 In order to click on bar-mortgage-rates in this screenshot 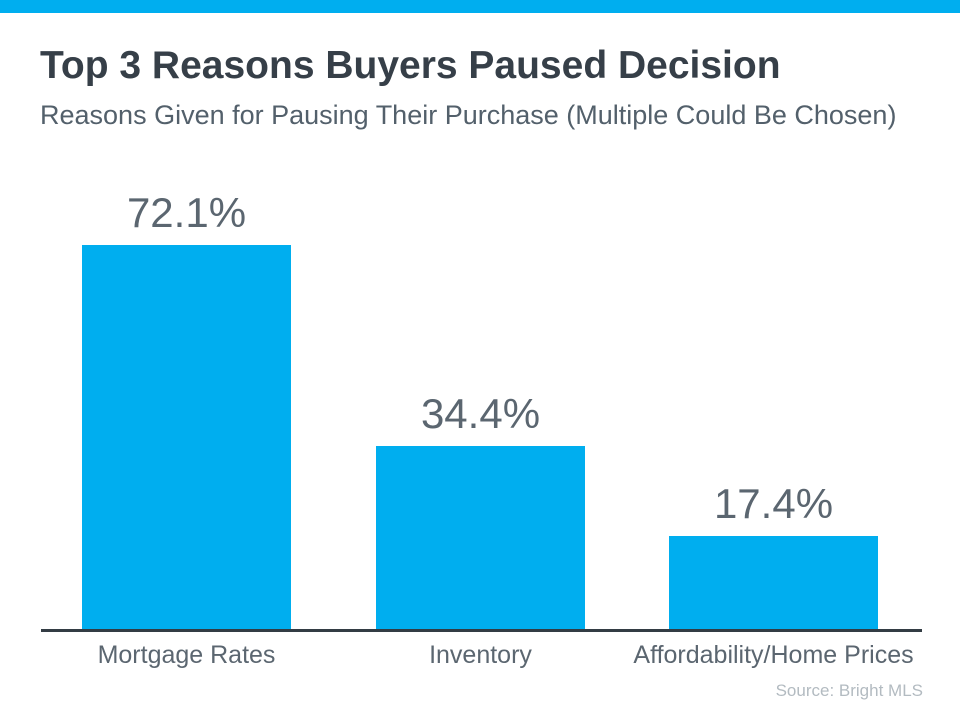, I will do `click(186, 437)`.